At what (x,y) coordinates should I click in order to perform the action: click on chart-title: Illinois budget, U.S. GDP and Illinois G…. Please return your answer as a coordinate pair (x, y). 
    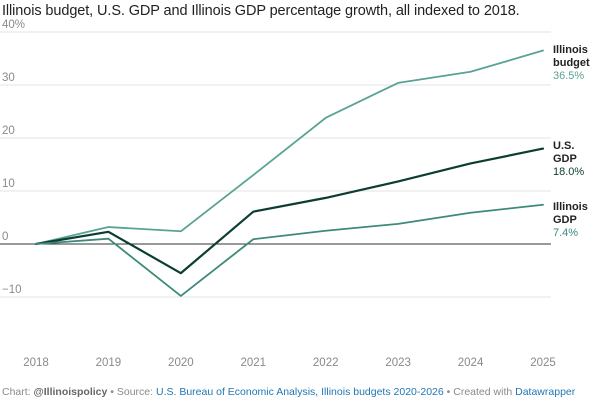
    Looking at the image, I should click on (261, 11).